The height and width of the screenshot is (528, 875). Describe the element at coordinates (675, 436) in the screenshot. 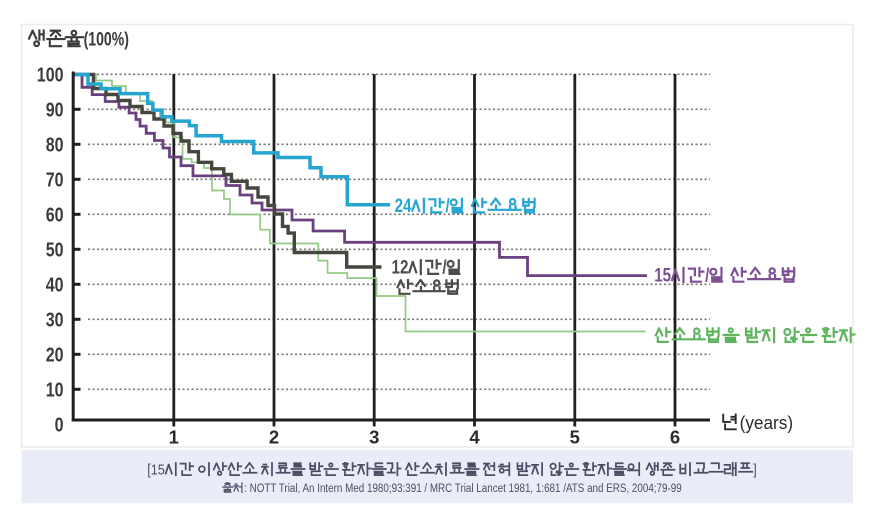

I see `svg-text: 6` at that location.